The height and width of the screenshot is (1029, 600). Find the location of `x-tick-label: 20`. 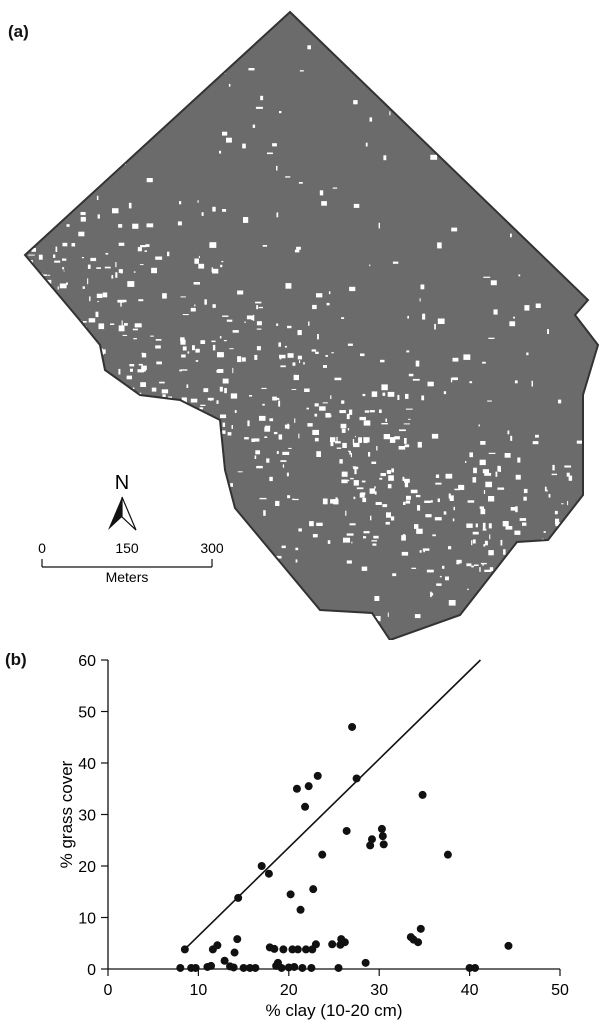

x-tick-label: 20 is located at coordinates (289, 990).